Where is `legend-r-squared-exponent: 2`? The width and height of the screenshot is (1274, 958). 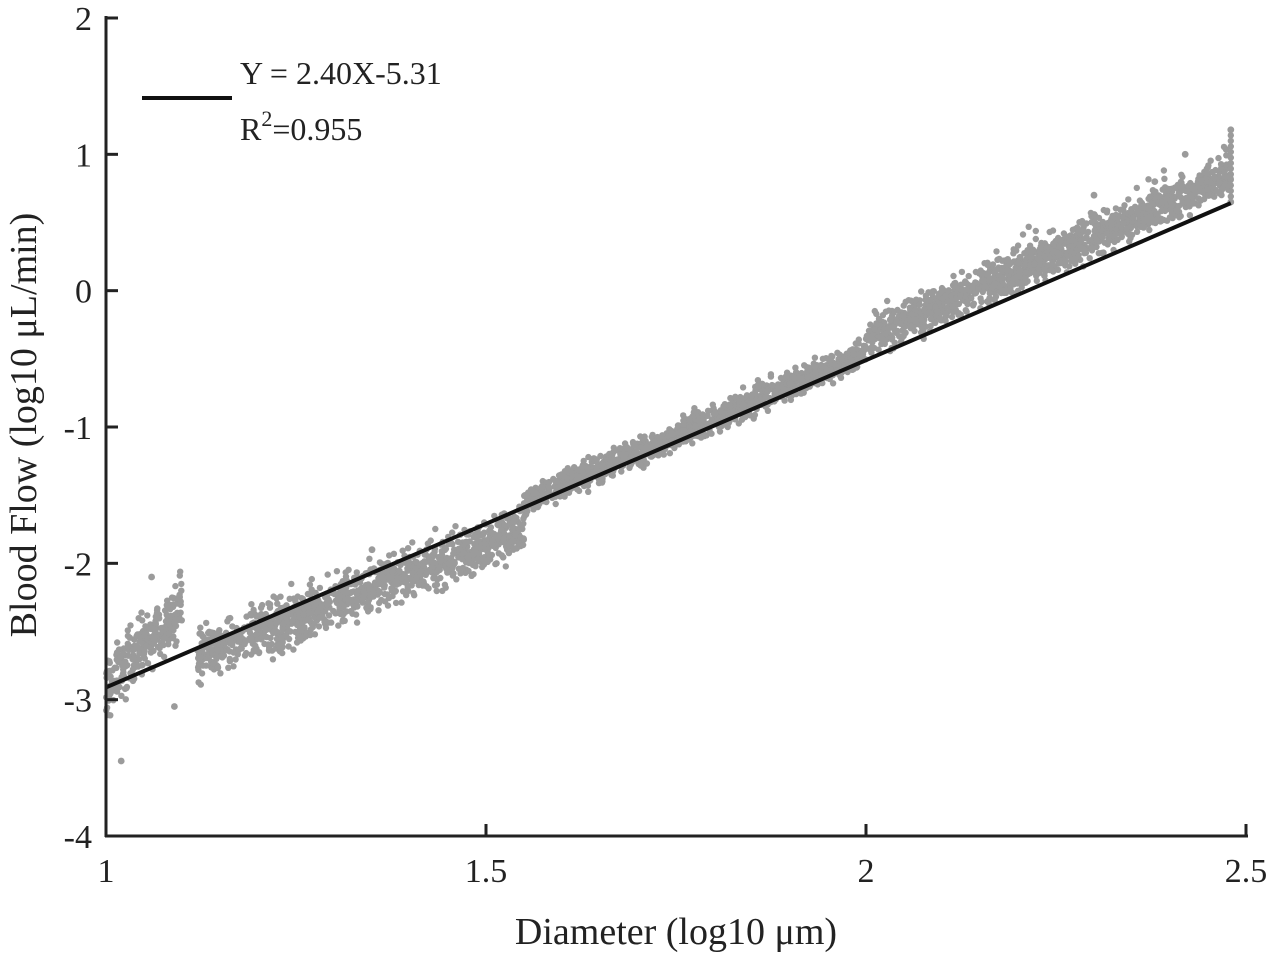
legend-r-squared-exponent: 2 is located at coordinates (266, 118).